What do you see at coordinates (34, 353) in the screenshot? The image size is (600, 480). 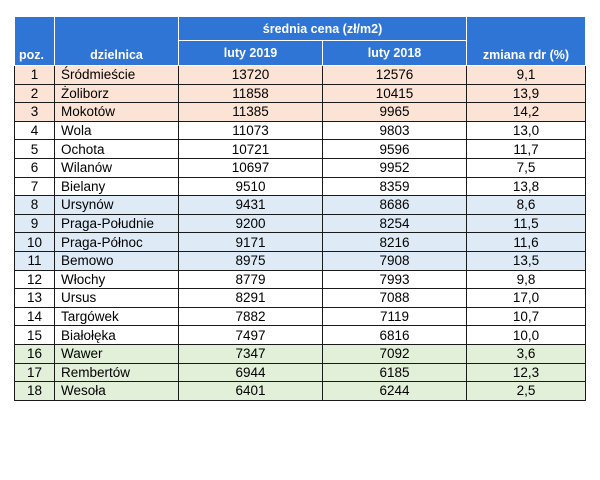 I see `position-cell: 16` at bounding box center [34, 353].